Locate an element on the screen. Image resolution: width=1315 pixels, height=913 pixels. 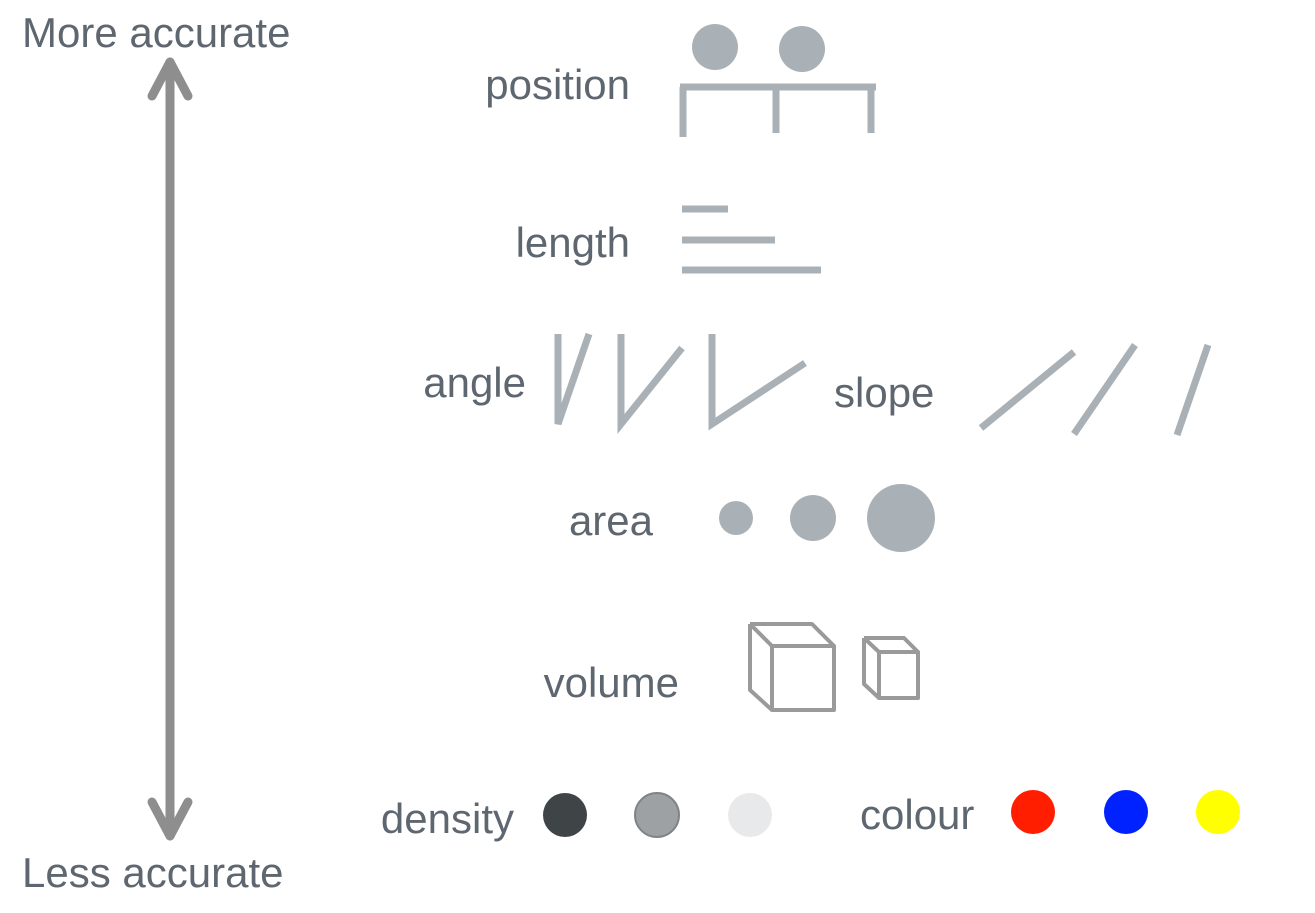
density-label: density is located at coordinates (447, 818).